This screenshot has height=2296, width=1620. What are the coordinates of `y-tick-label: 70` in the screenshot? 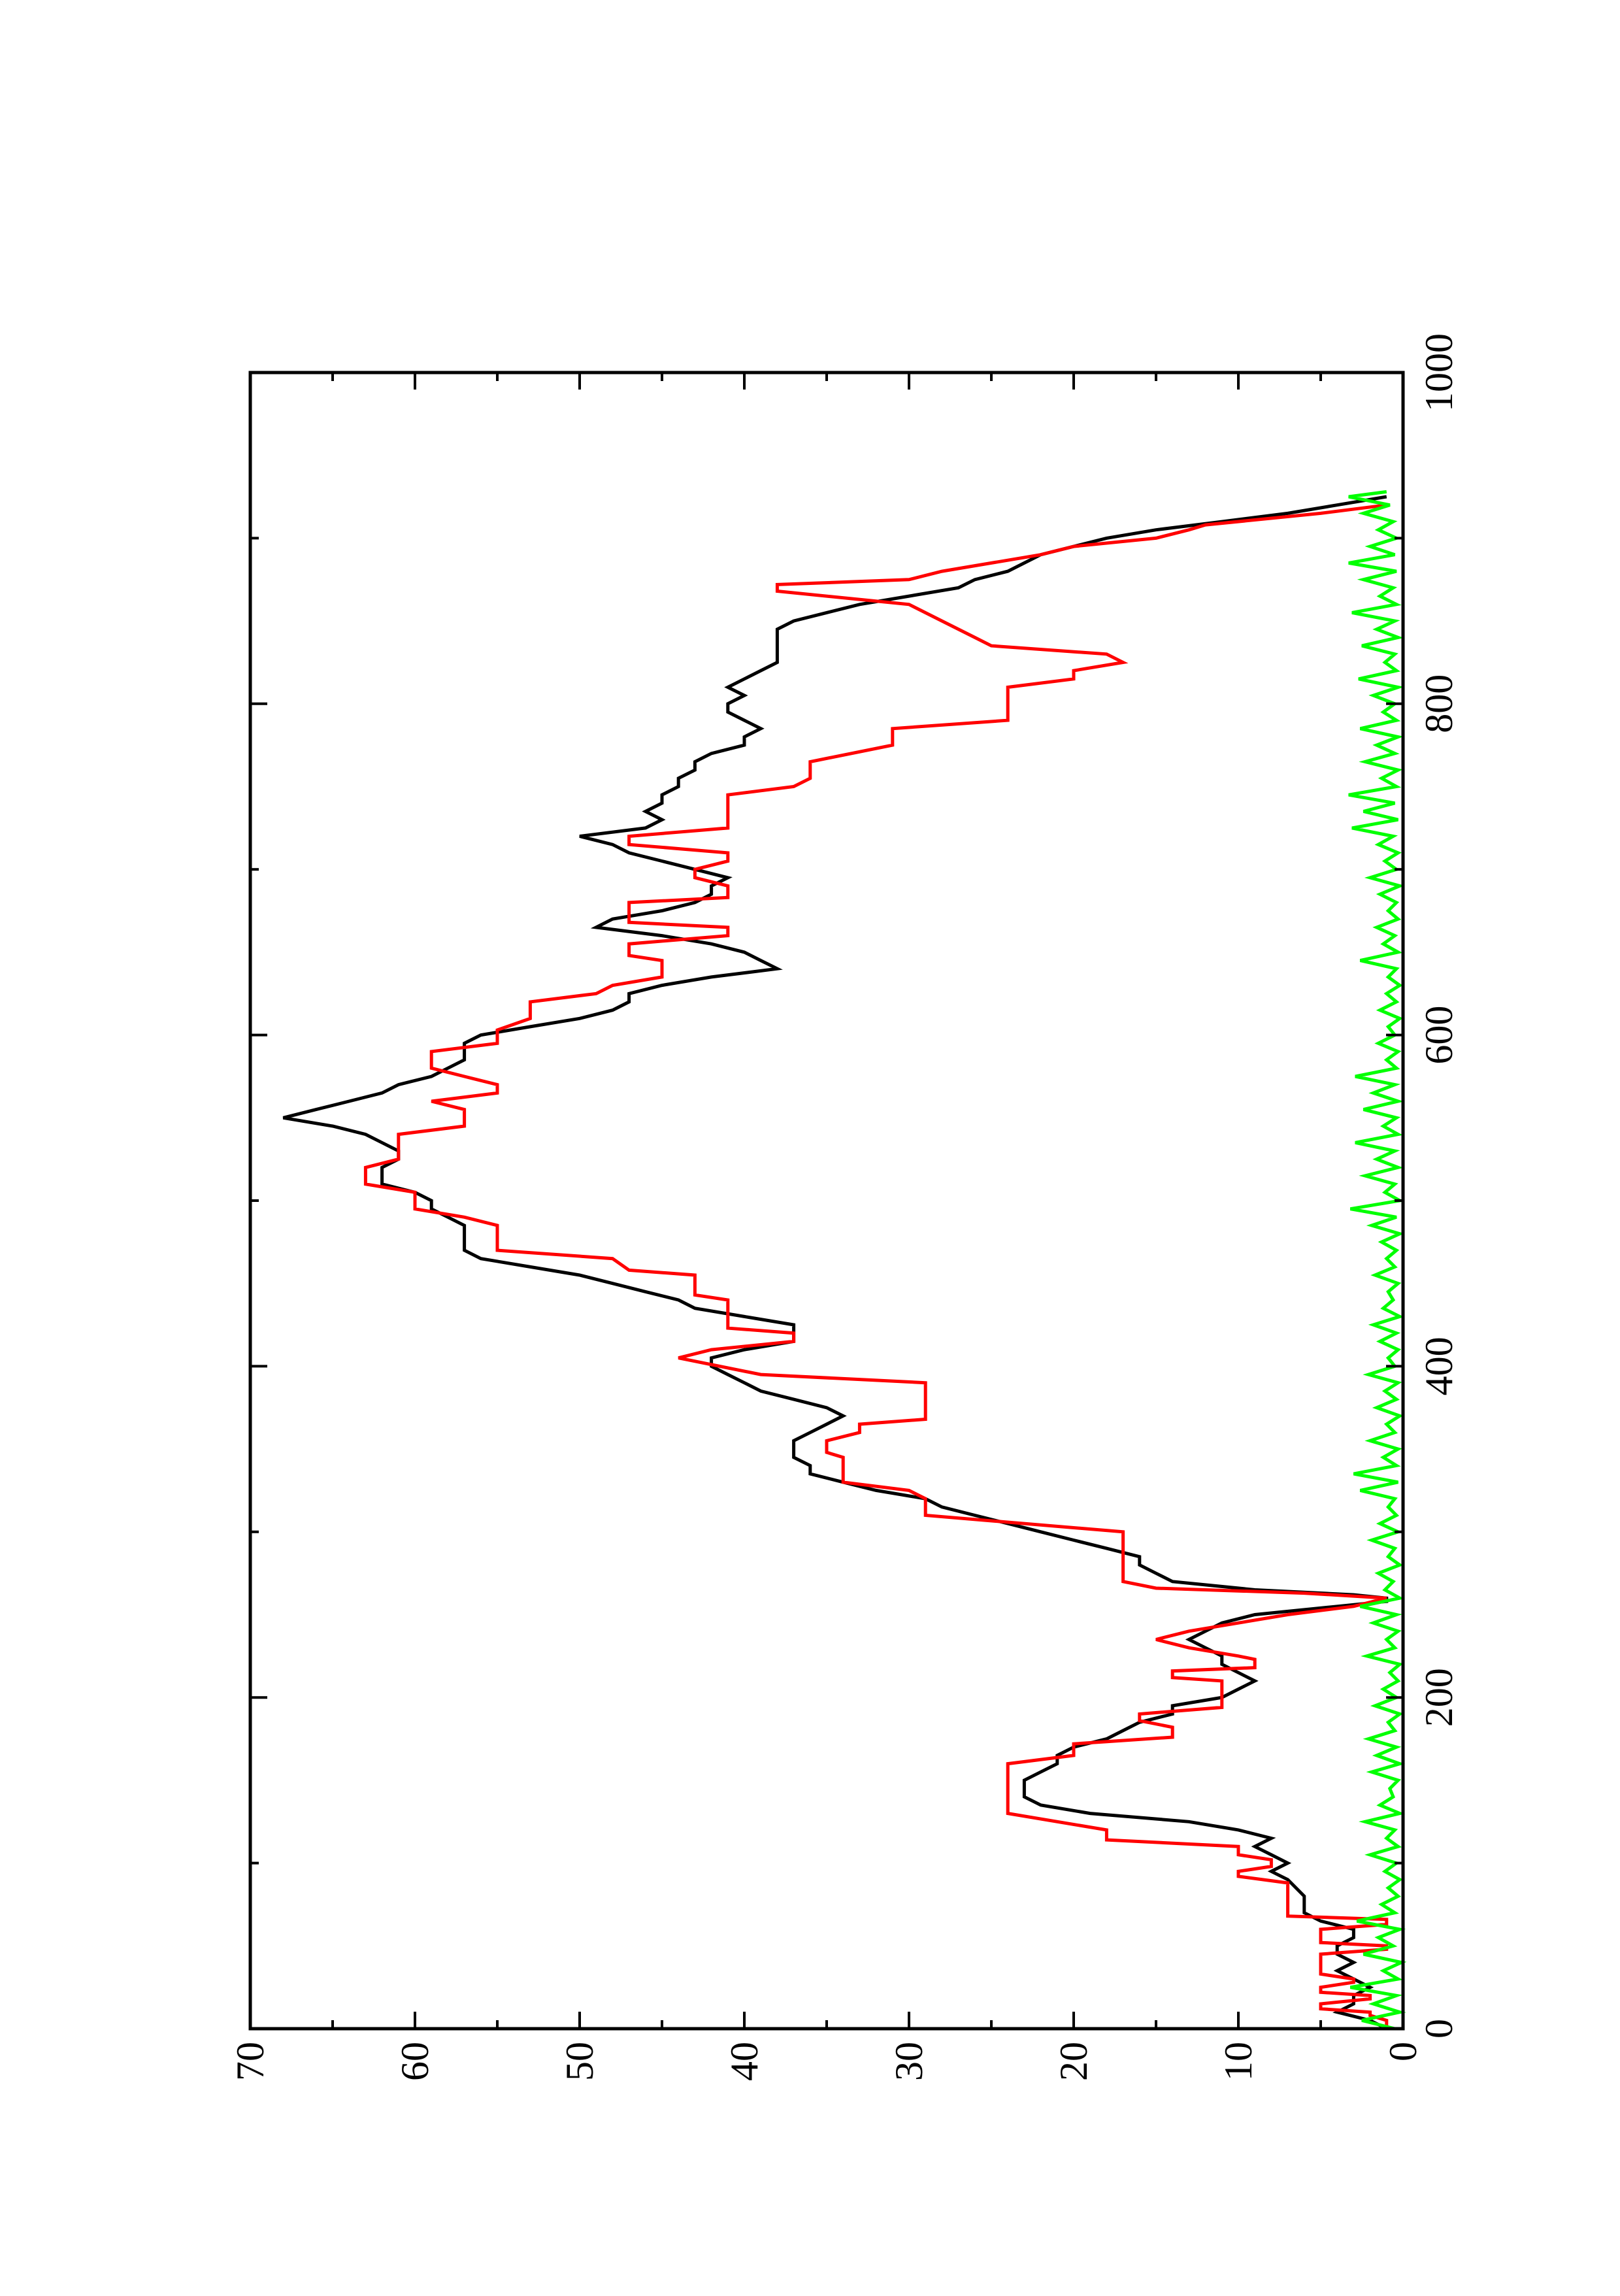 It's located at (250, 2061).